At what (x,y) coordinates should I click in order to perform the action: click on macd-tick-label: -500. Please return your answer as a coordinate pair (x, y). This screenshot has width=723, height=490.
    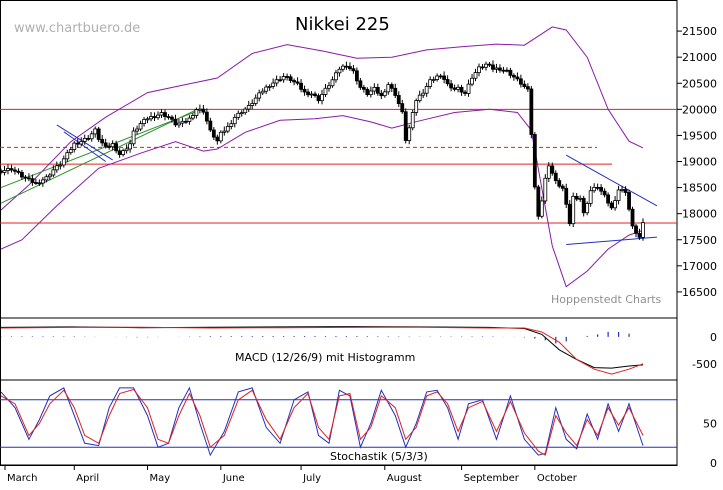
    Looking at the image, I should click on (704, 364).